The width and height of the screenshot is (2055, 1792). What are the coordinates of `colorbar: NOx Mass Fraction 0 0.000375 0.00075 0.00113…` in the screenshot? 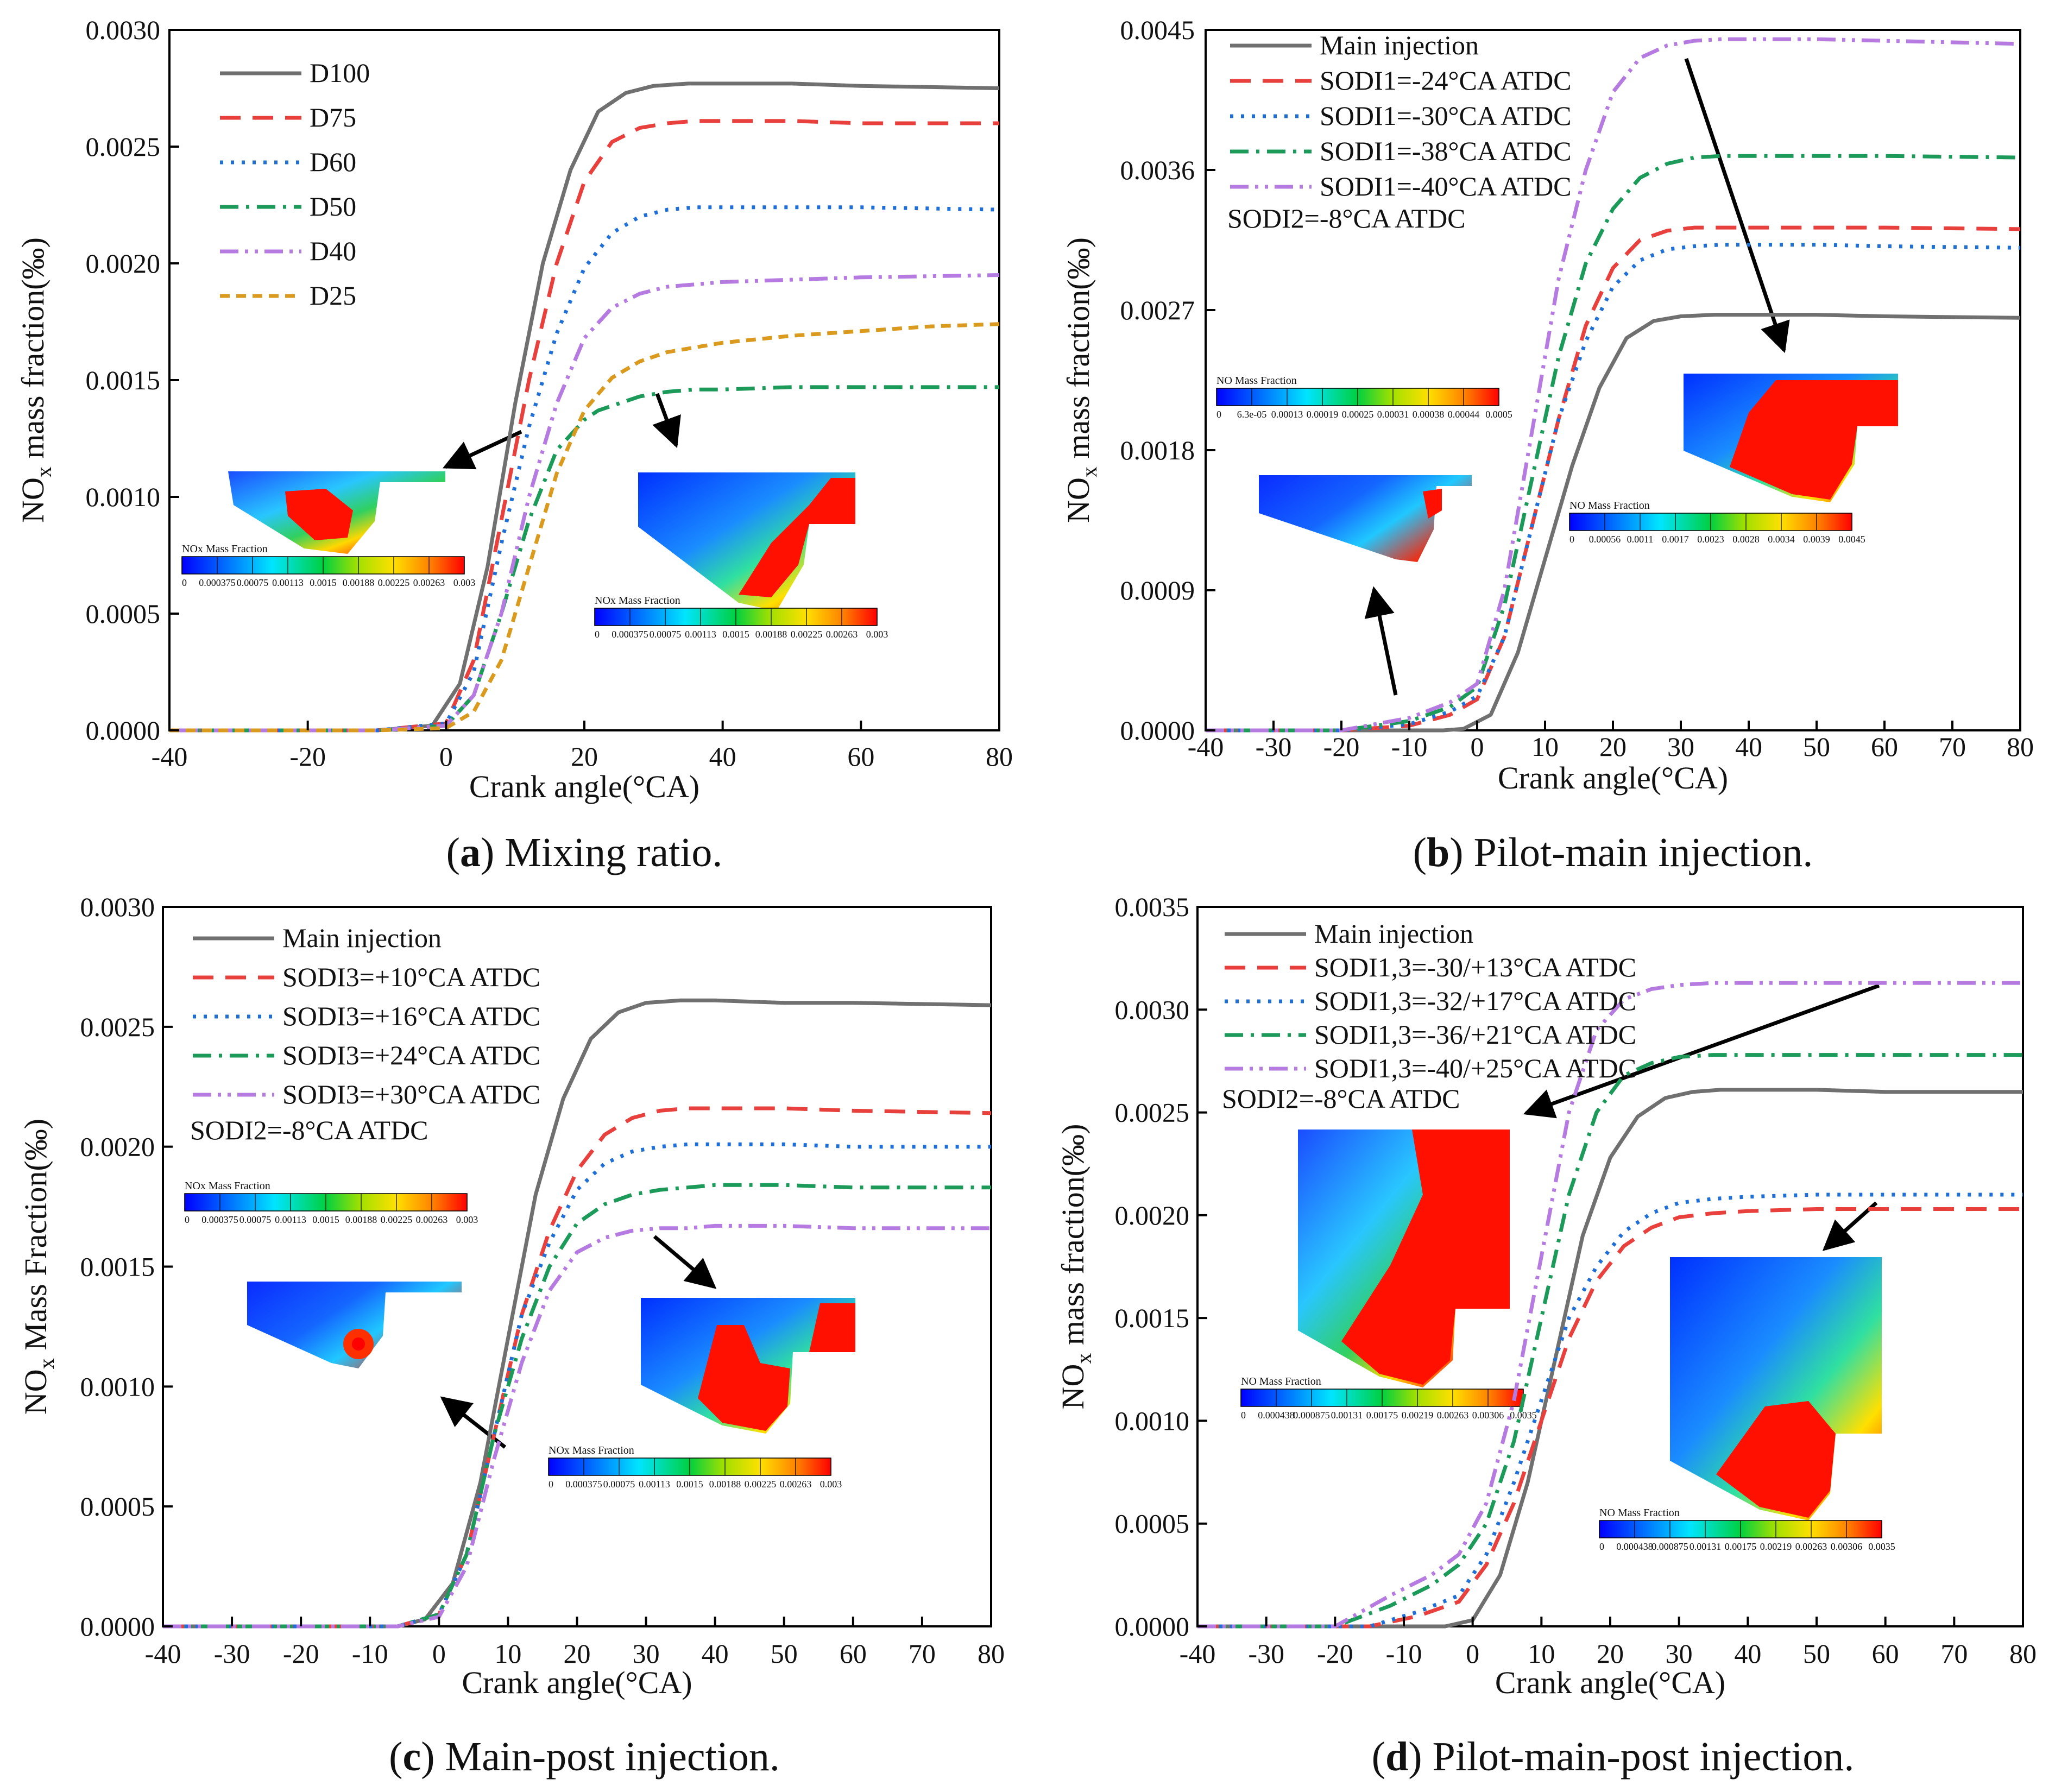 It's located at (695, 1467).